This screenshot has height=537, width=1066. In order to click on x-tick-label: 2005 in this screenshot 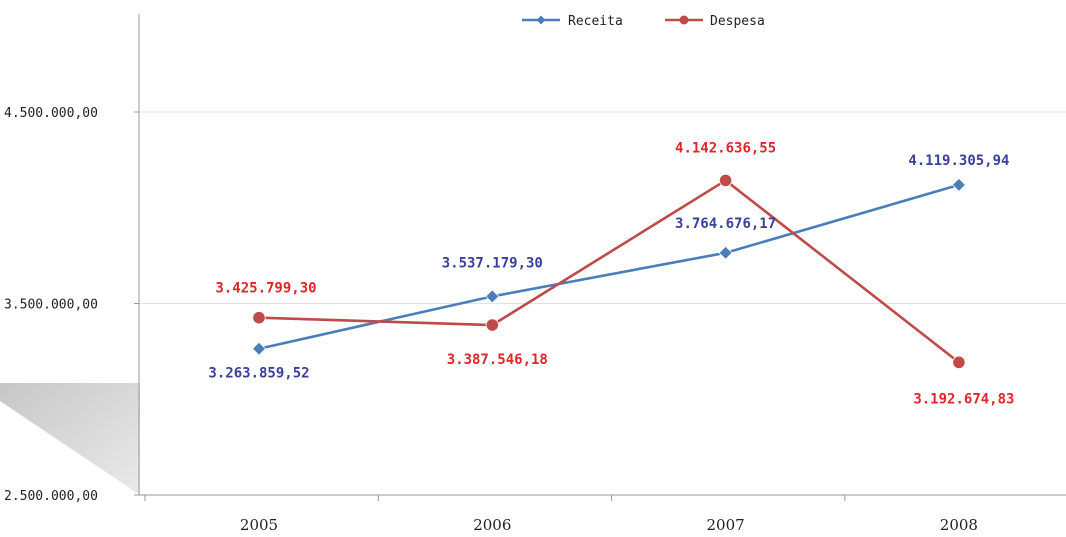, I will do `click(259, 525)`.